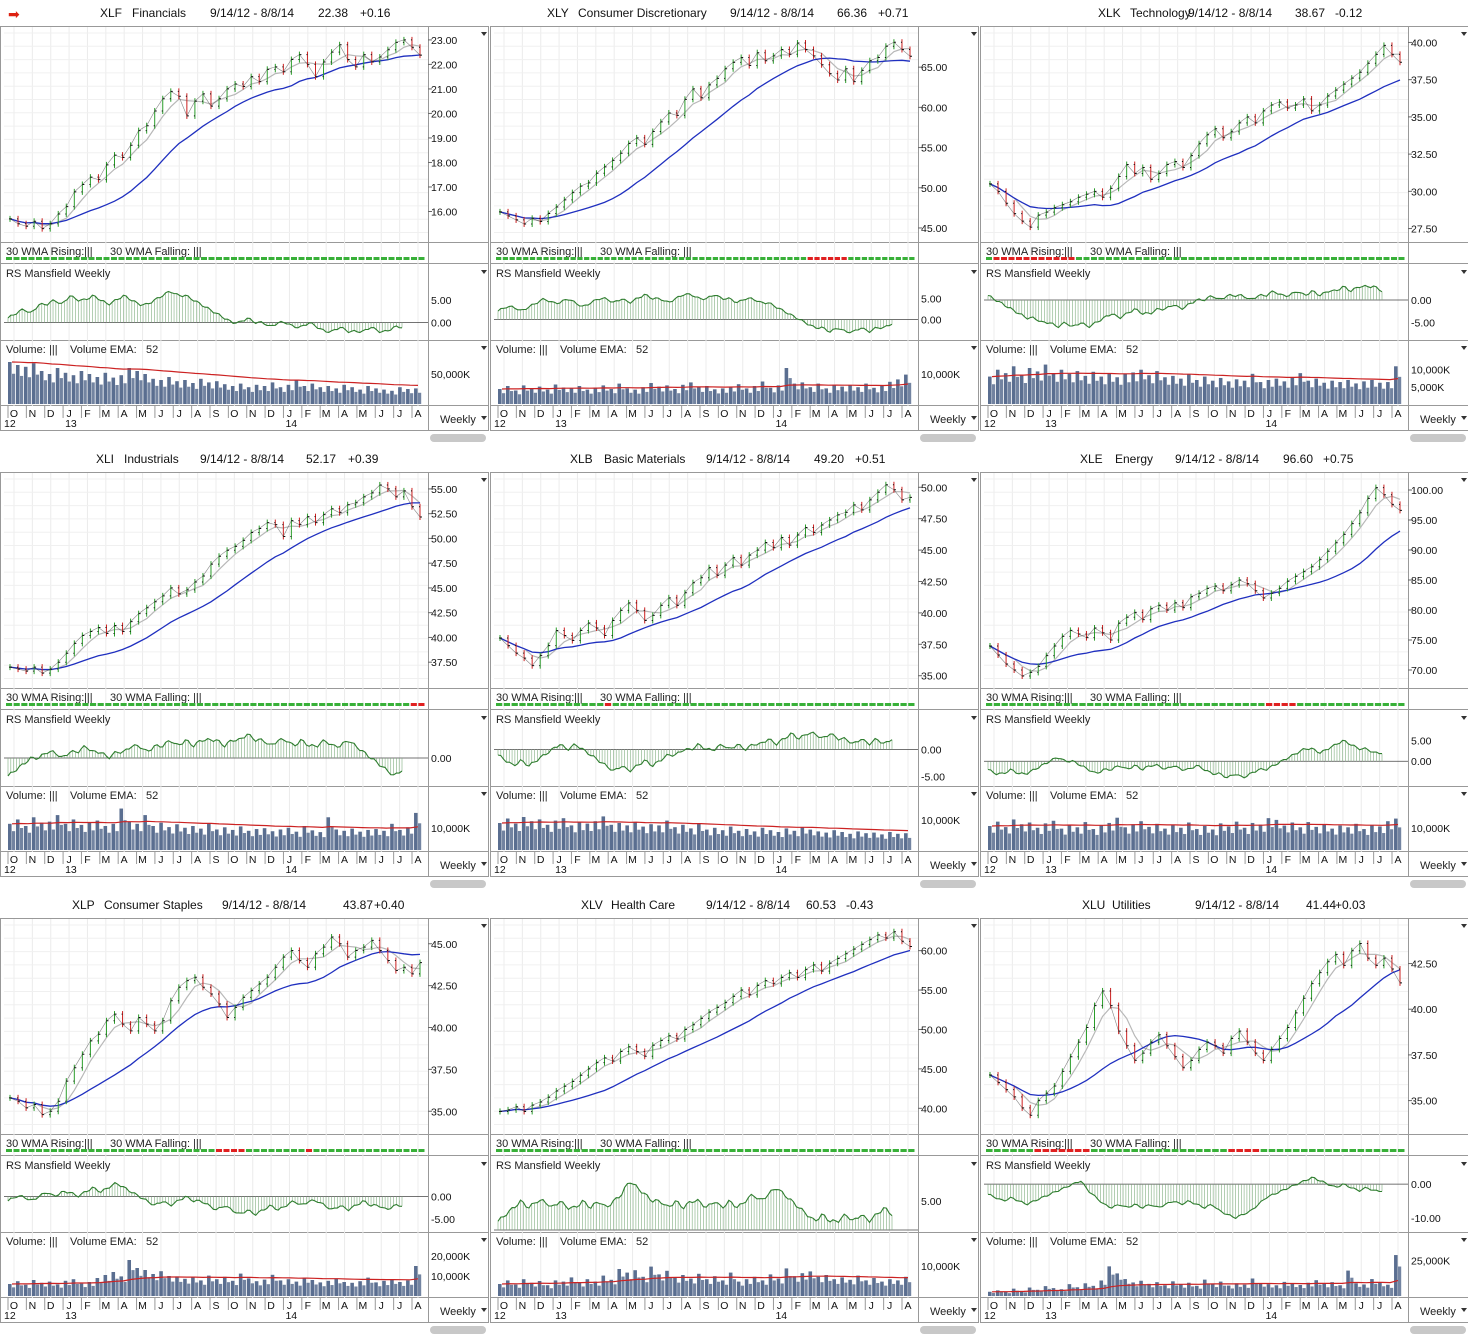 The image size is (1468, 1337). What do you see at coordinates (577, 1306) in the screenshot?
I see `month-label: F` at bounding box center [577, 1306].